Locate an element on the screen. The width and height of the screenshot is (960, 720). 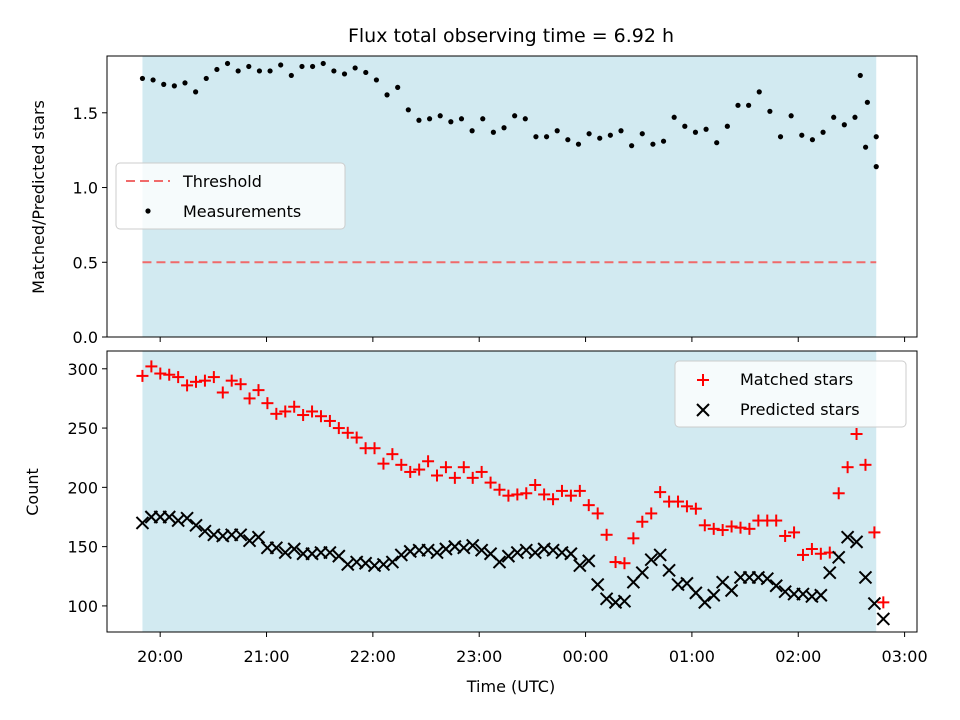
bottom-y-tick-label: 100 is located at coordinates (82, 606).